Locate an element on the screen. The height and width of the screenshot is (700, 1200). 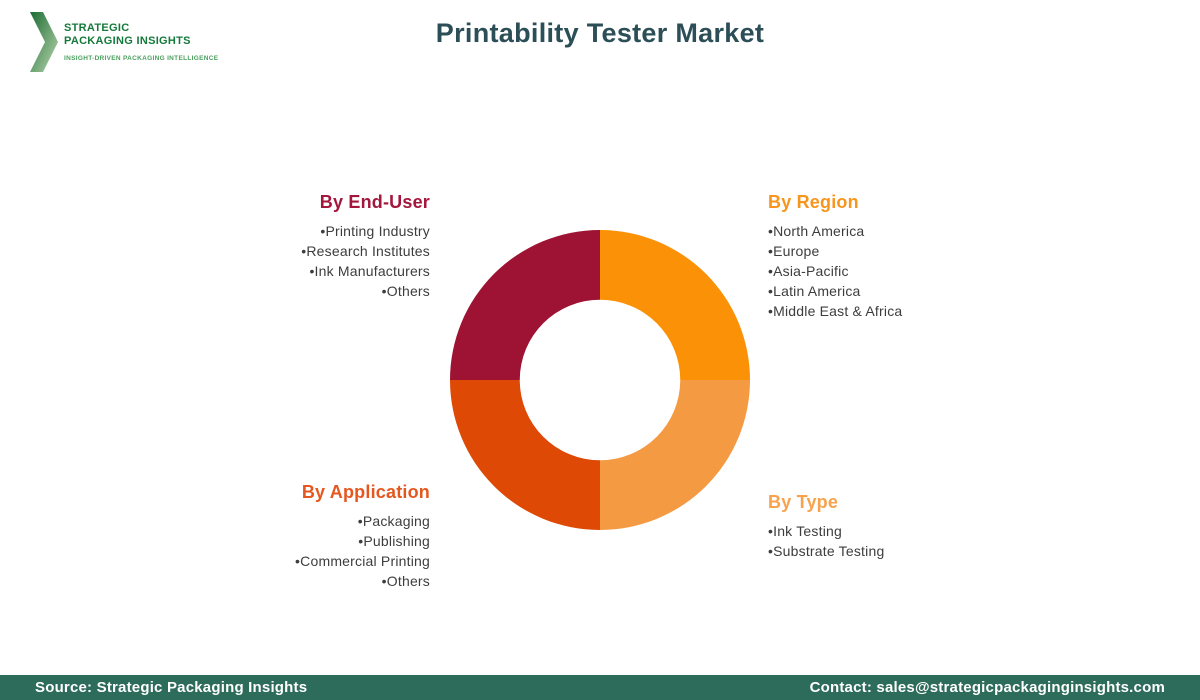
donut-segment-by-type is located at coordinates (675, 455).